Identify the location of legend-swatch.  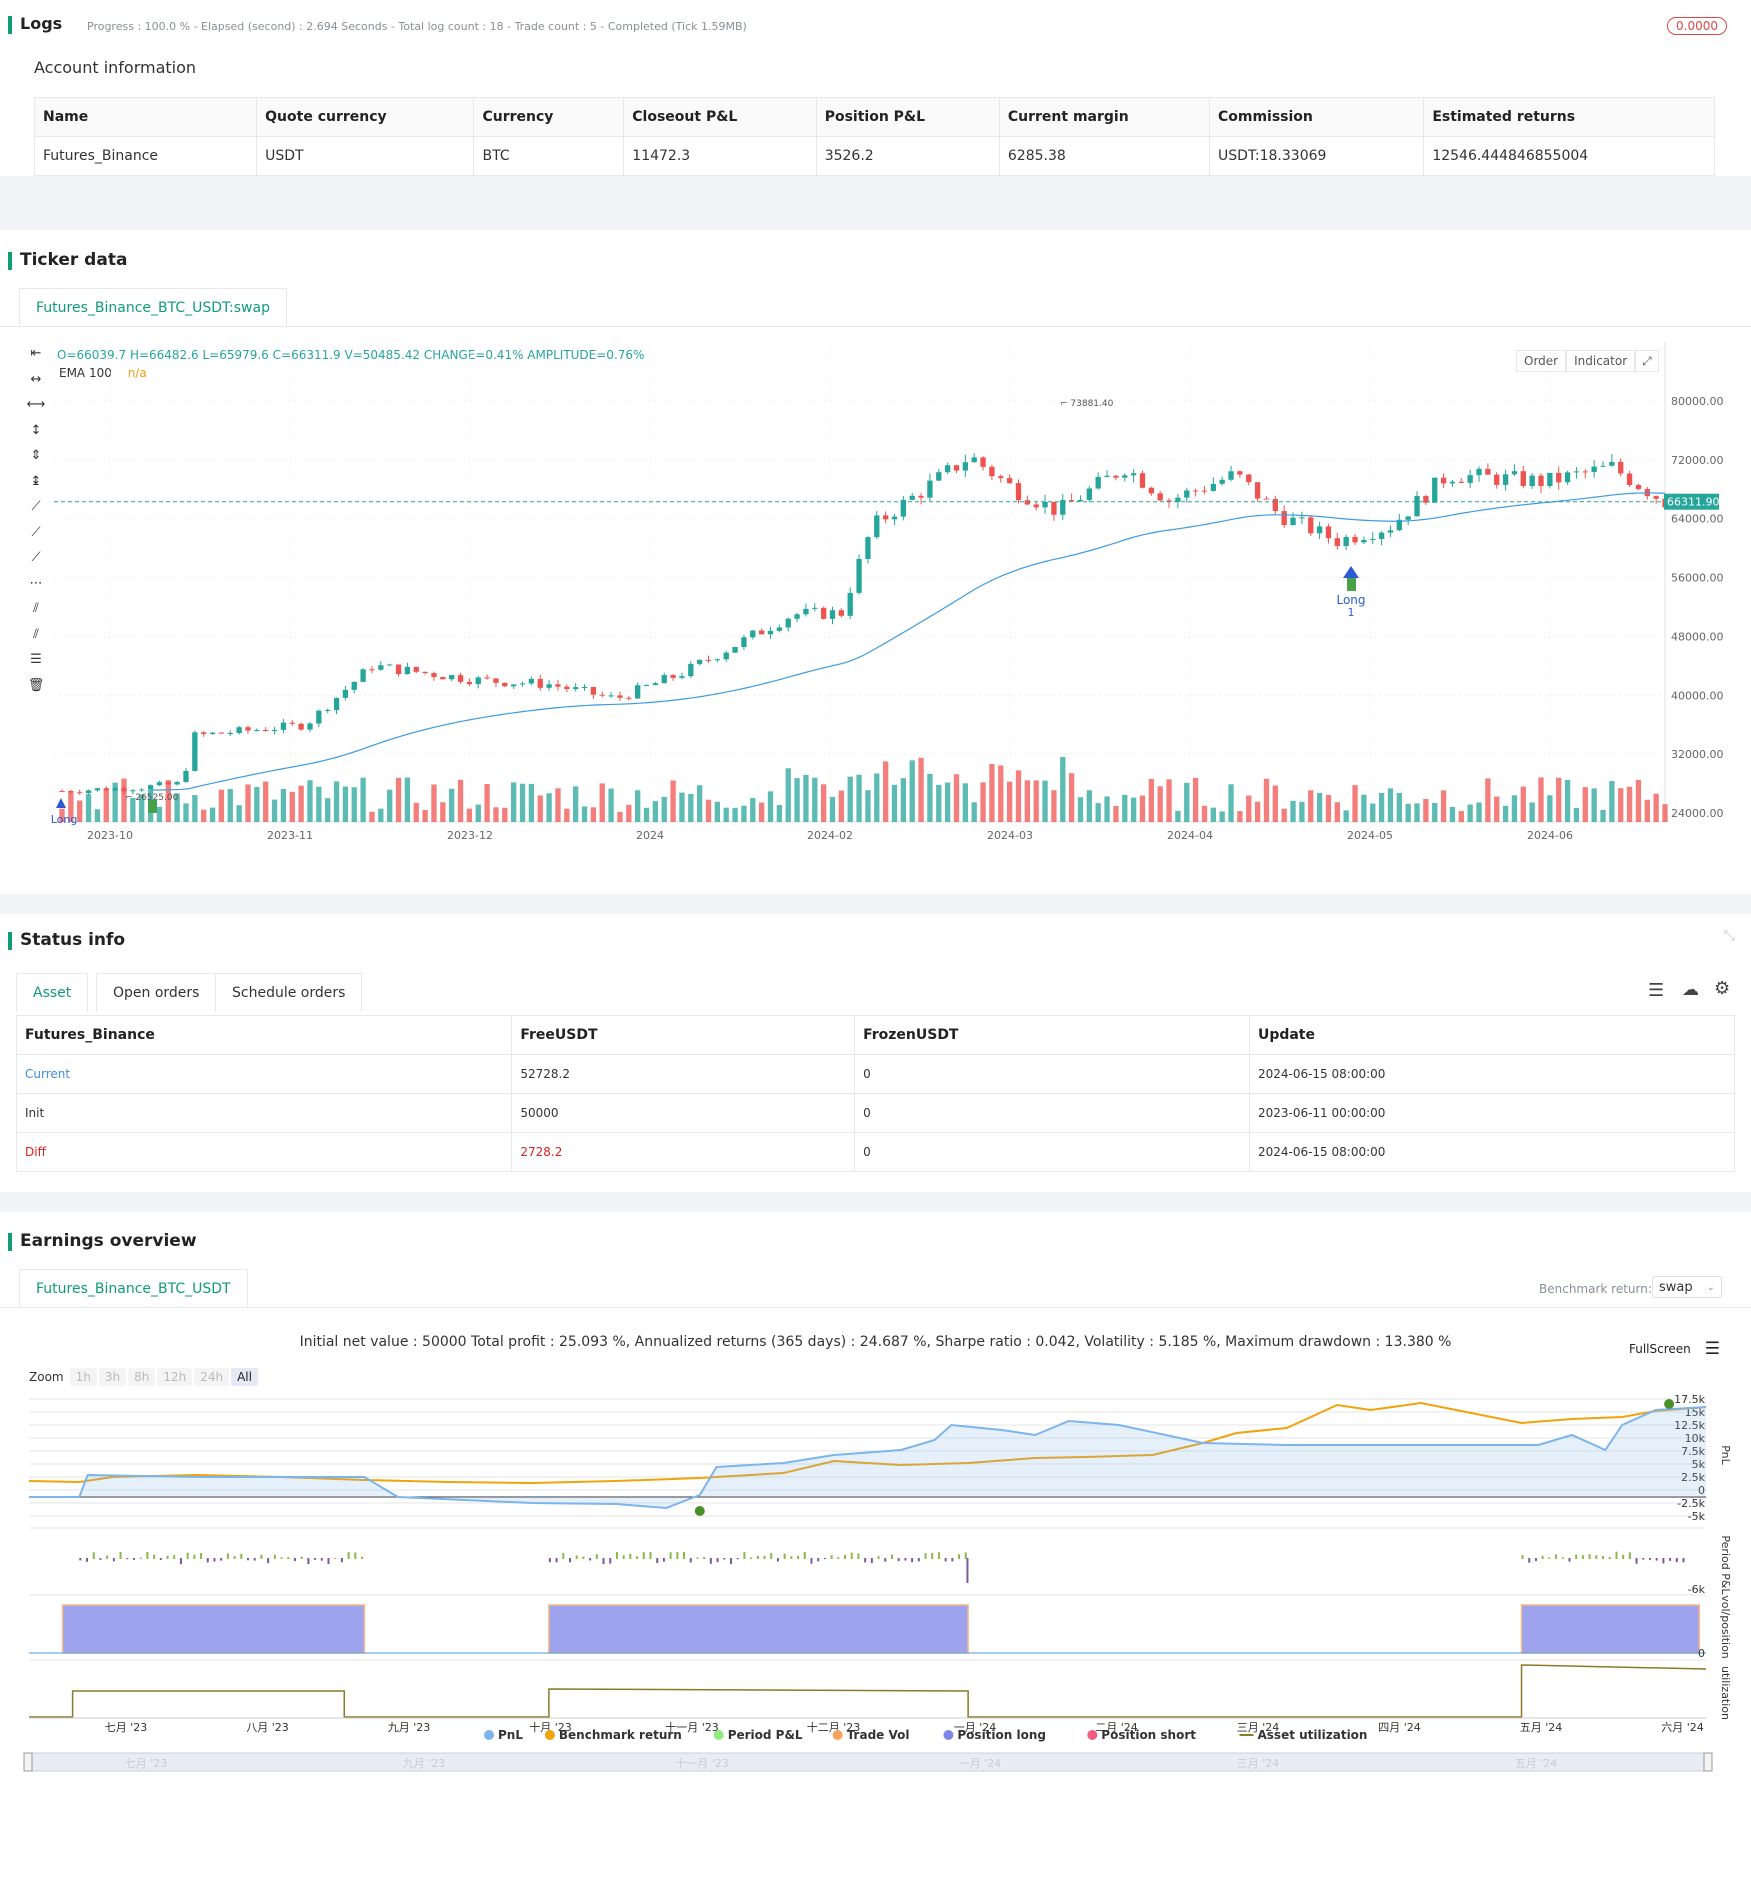
(489, 1735).